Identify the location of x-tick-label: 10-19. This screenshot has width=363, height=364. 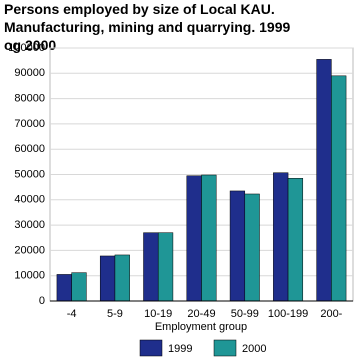
(158, 314).